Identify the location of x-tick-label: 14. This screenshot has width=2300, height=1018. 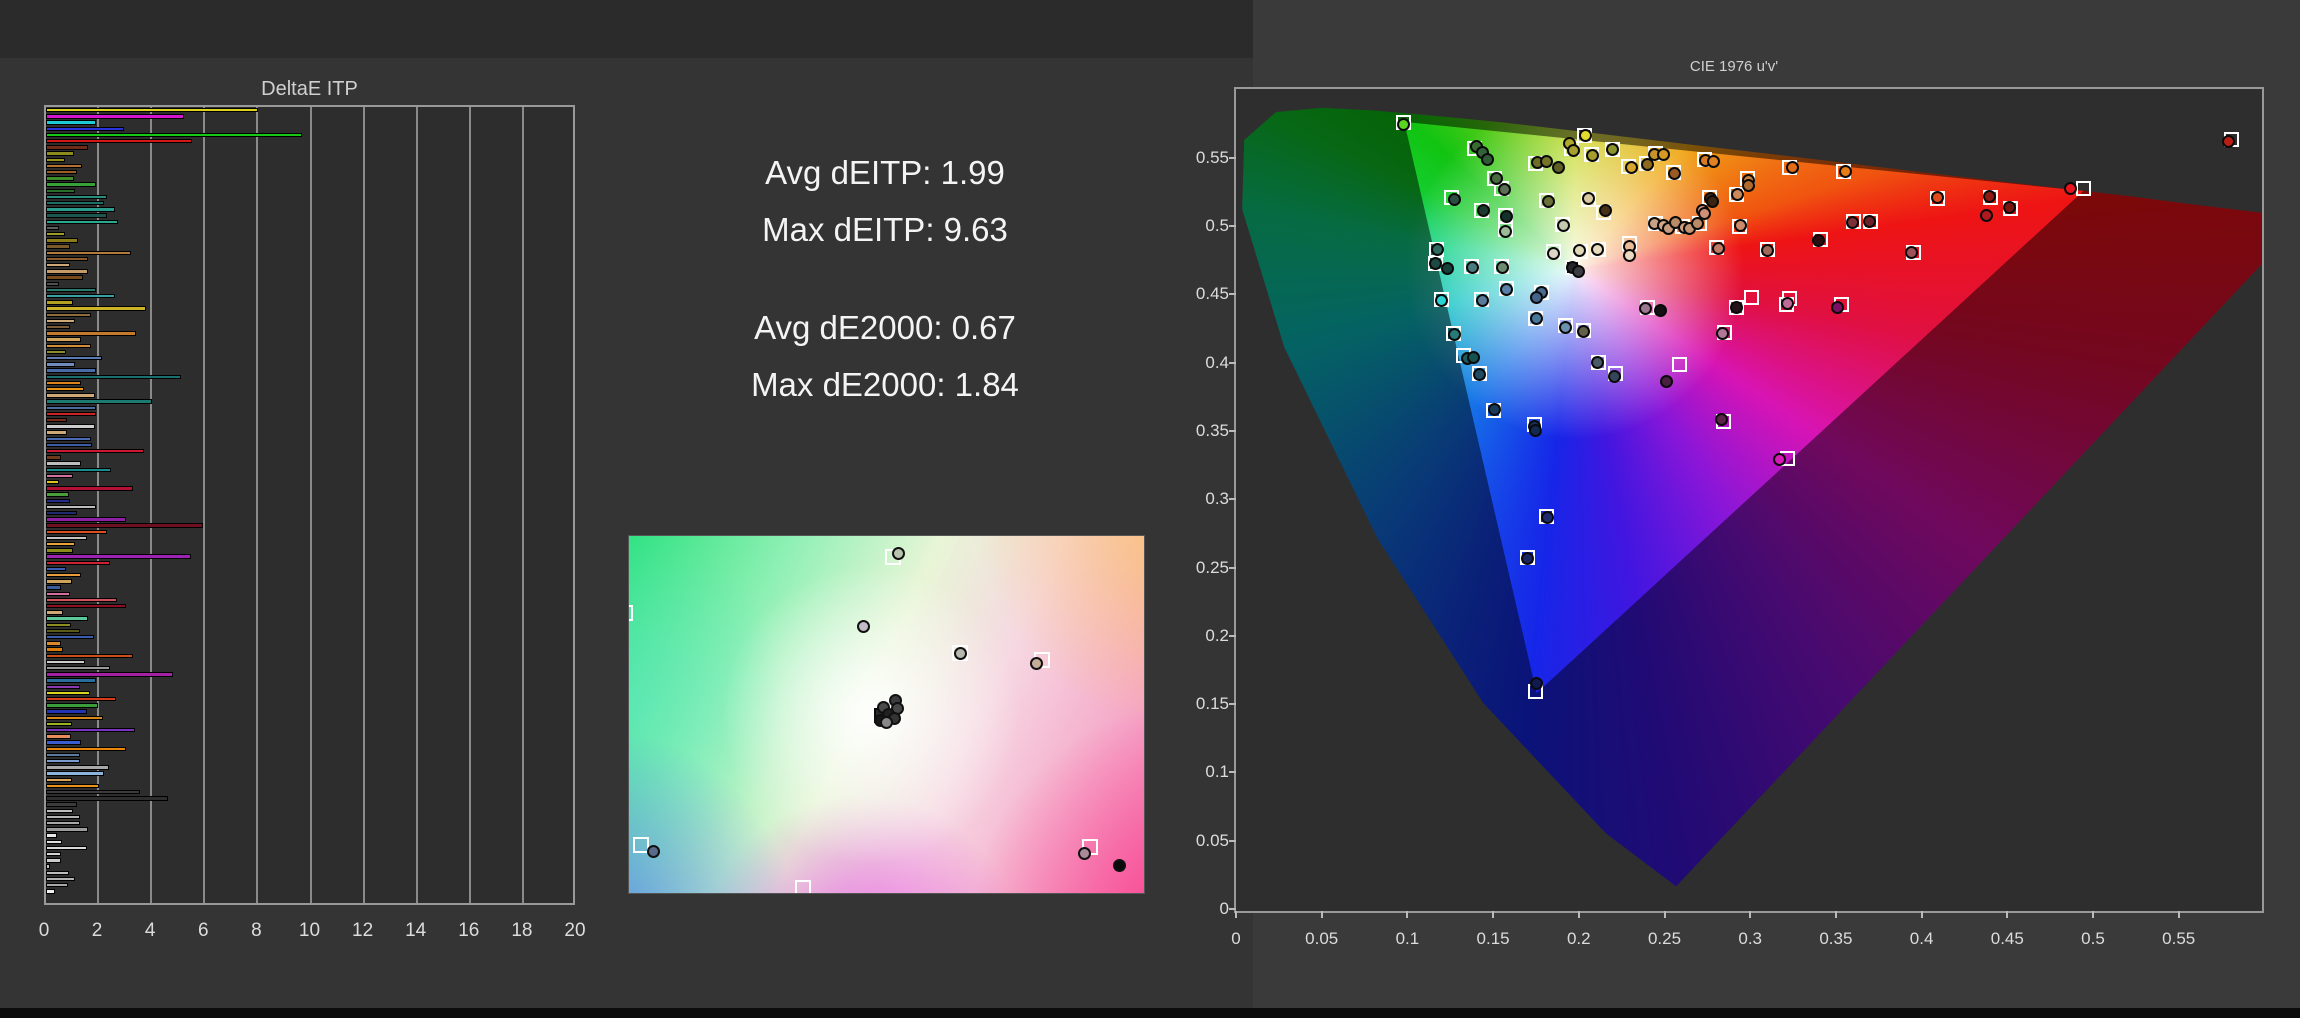
(416, 930).